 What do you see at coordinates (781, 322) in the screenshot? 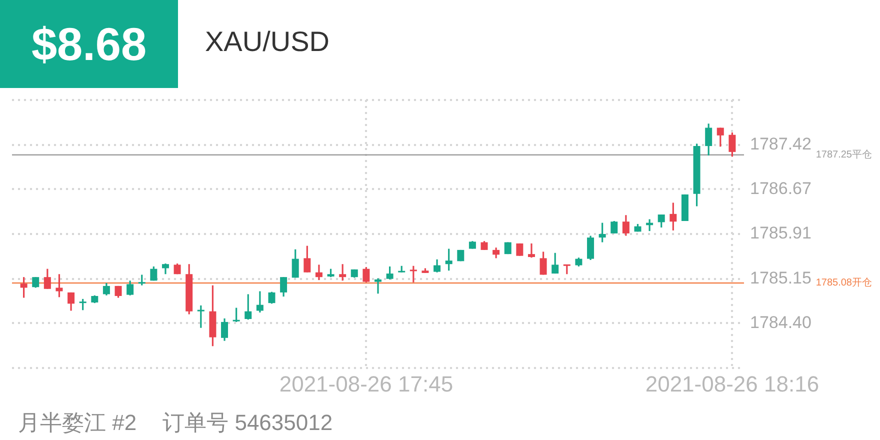
I see `y-tick-label: 1784.40` at bounding box center [781, 322].